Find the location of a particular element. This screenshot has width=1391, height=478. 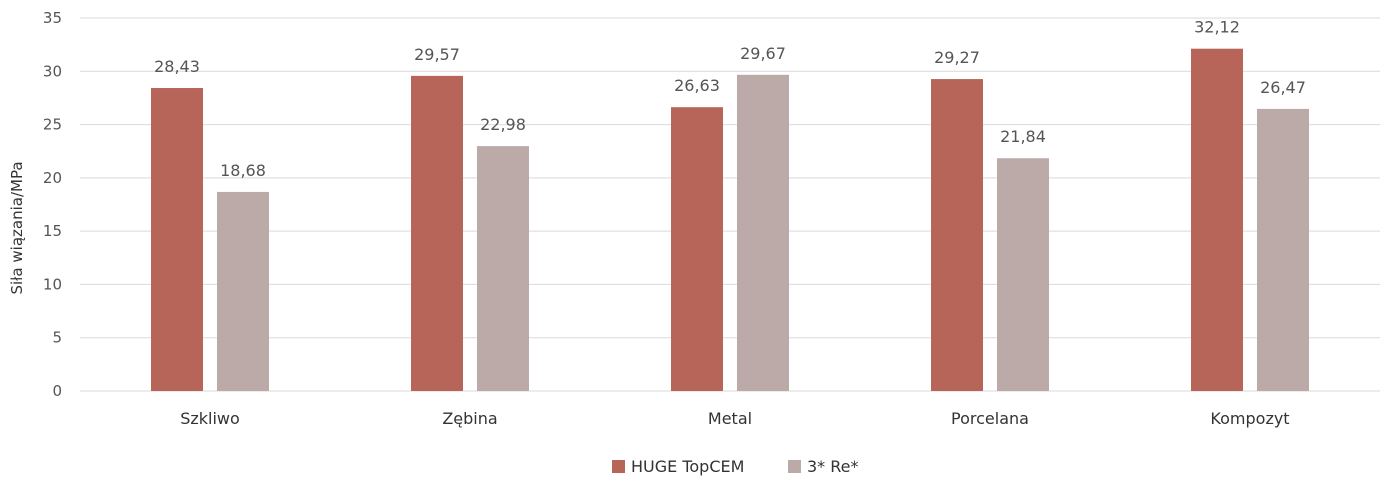

data-label: 21,84 is located at coordinates (1023, 136).